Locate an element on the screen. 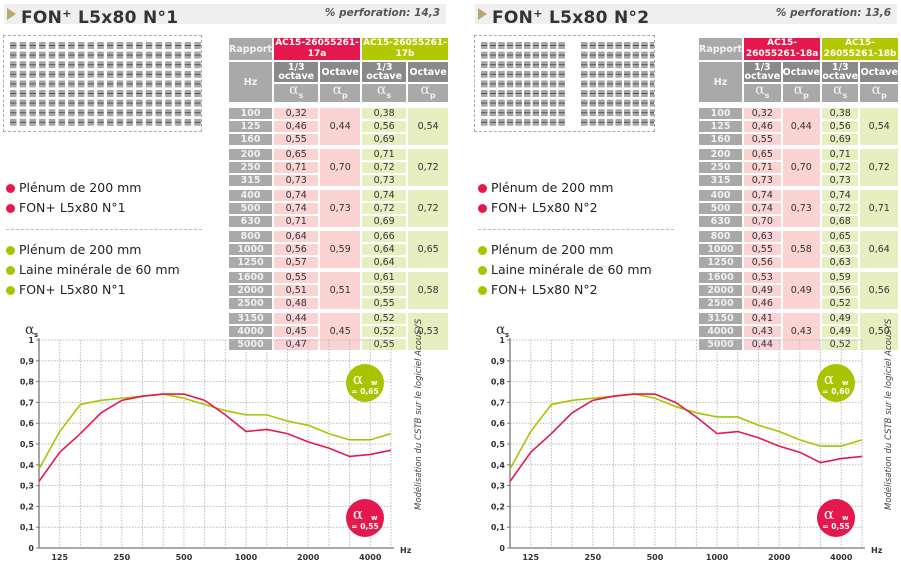 This screenshot has width=901, height=565. b-third-octave-value: 0,55 is located at coordinates (384, 303).